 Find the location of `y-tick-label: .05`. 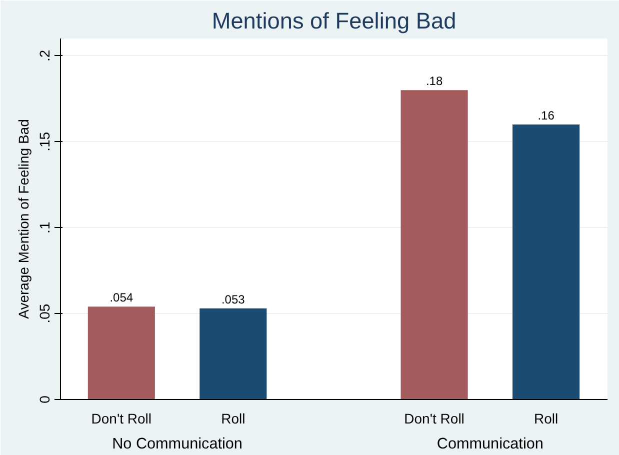

y-tick-label: .05 is located at coordinates (44, 314).